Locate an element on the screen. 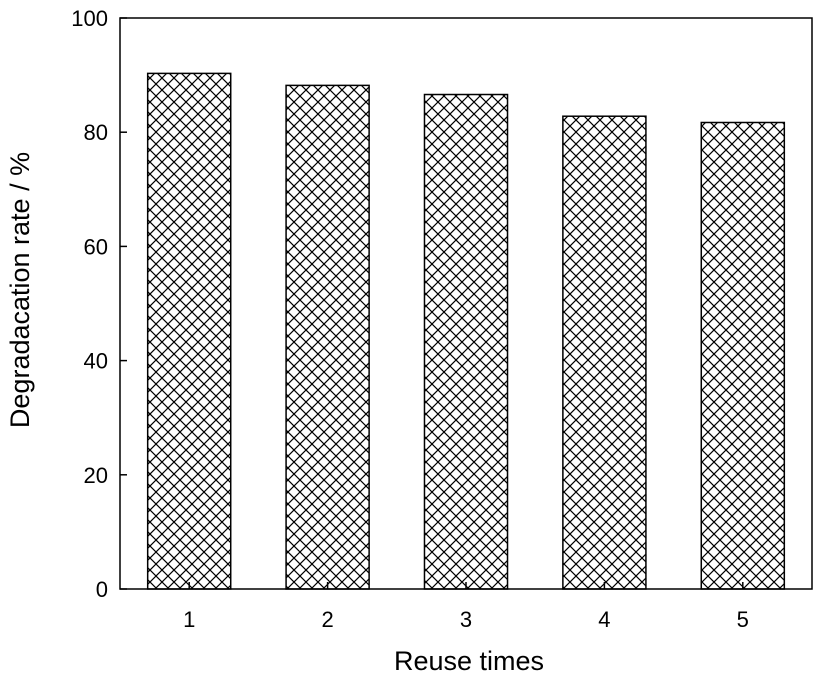 This screenshot has width=827, height=678. x-axis-title: Reuse times is located at coordinates (469, 661).